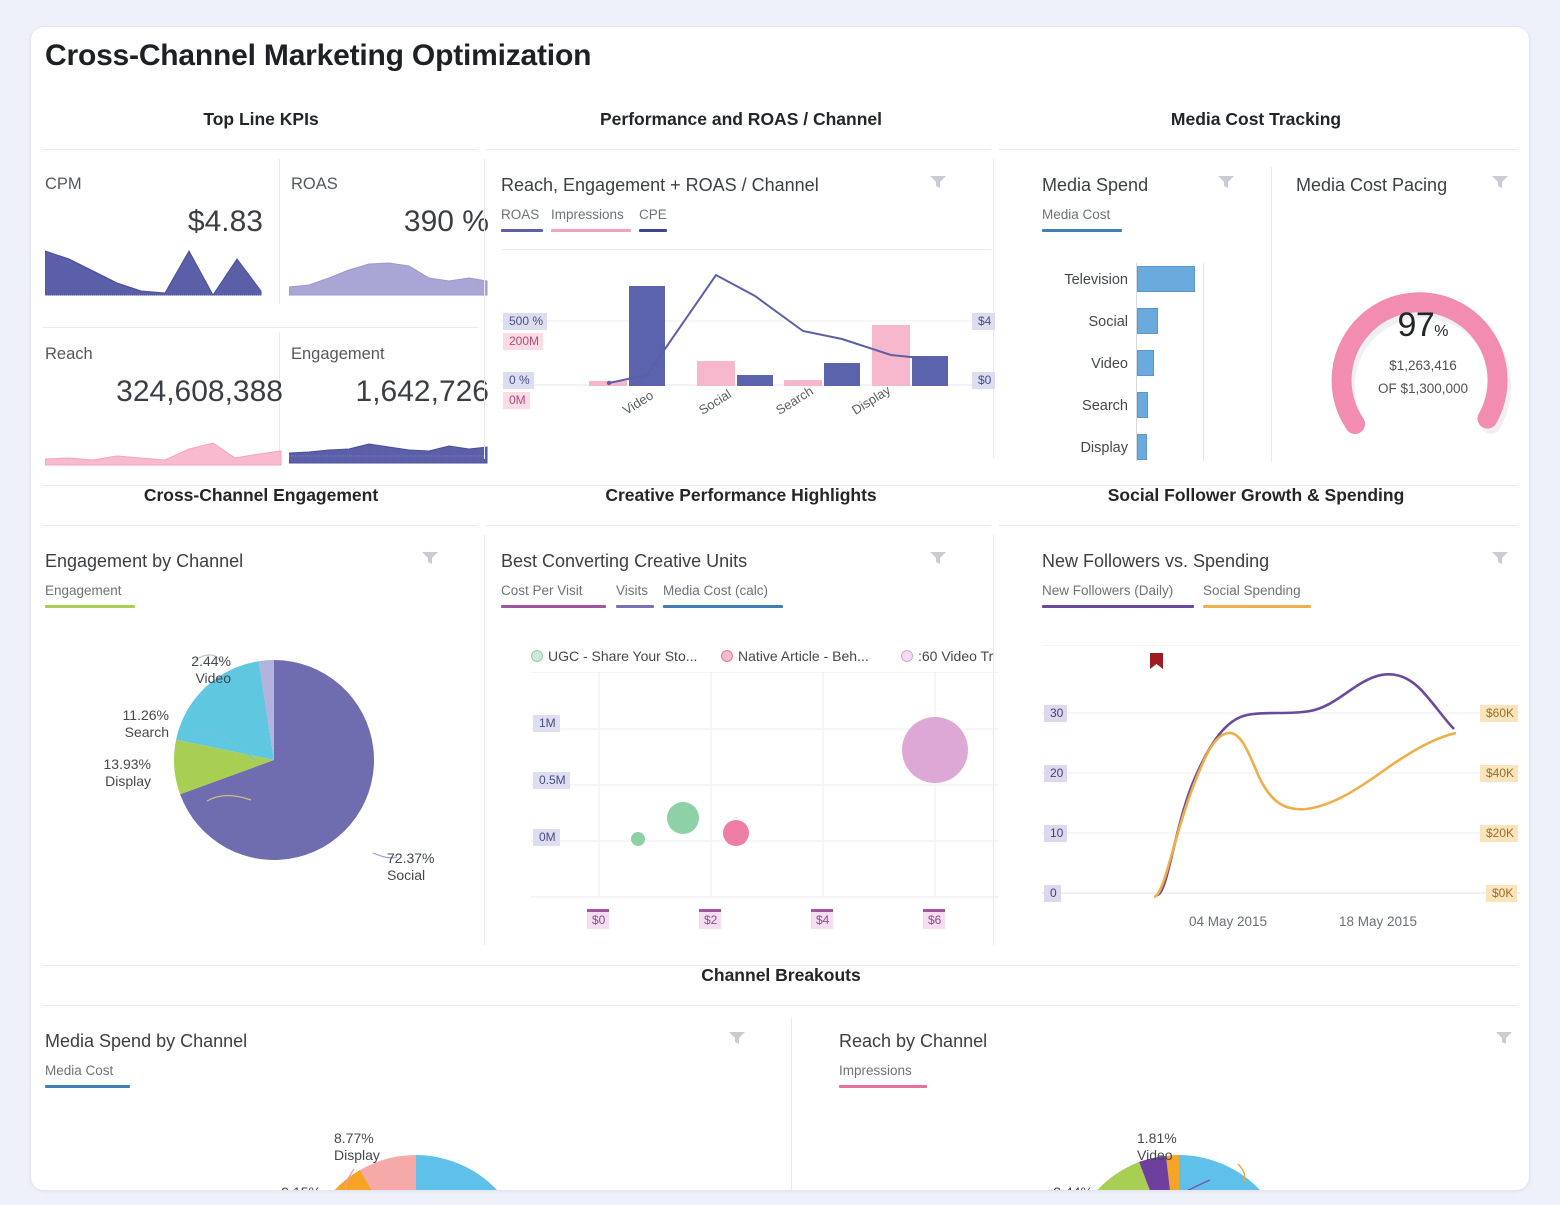  Describe the element at coordinates (716, 590) in the screenshot. I see `measure-media-cost-calc: Media Cost (calc)` at that location.